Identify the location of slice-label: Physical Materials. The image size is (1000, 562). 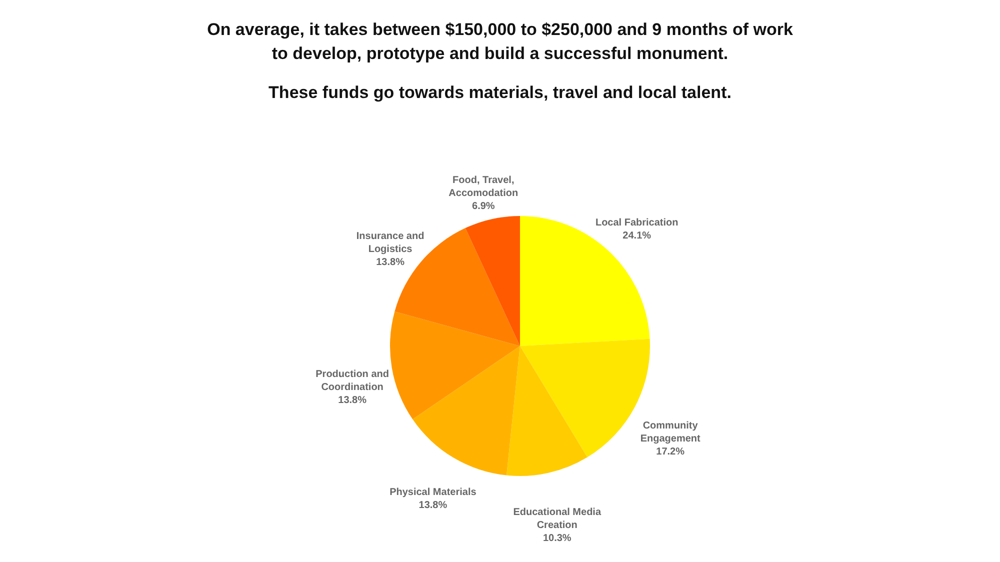
(433, 492).